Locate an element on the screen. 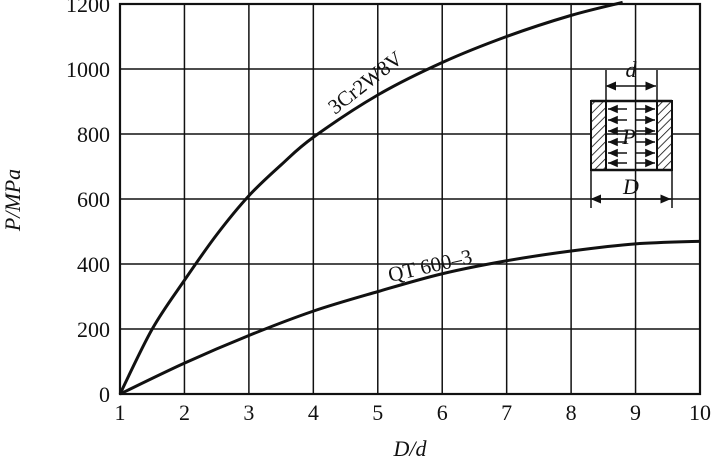 The image size is (715, 460). x-tick-label-3: 4 is located at coordinates (313, 412).